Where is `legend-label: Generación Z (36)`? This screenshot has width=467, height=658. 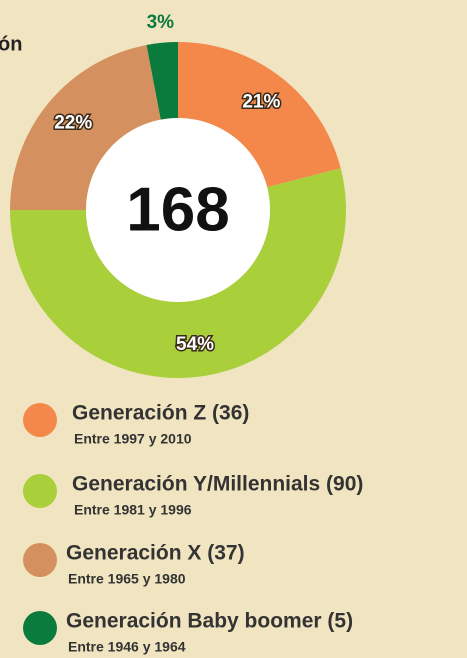 legend-label: Generación Z (36) is located at coordinates (160, 413).